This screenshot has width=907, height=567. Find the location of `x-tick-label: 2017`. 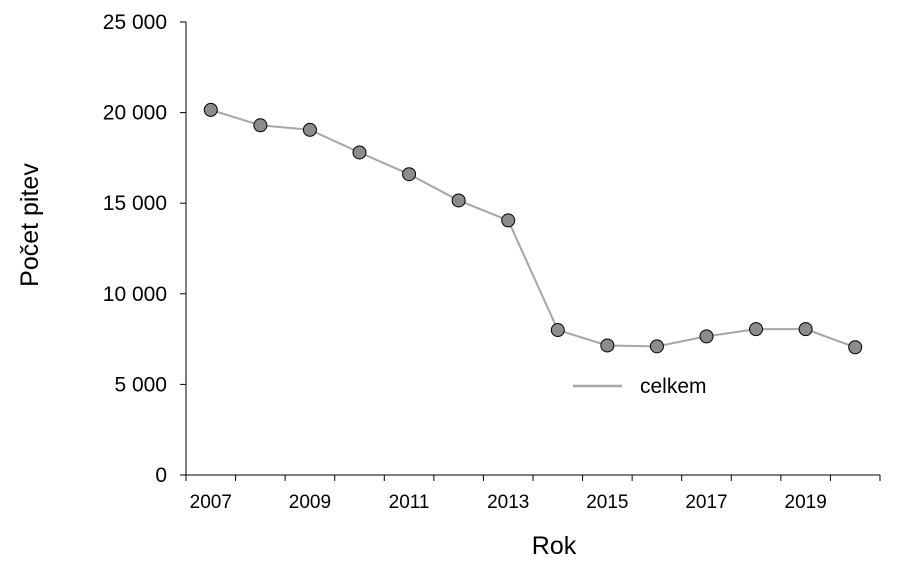

x-tick-label: 2017 is located at coordinates (706, 502).